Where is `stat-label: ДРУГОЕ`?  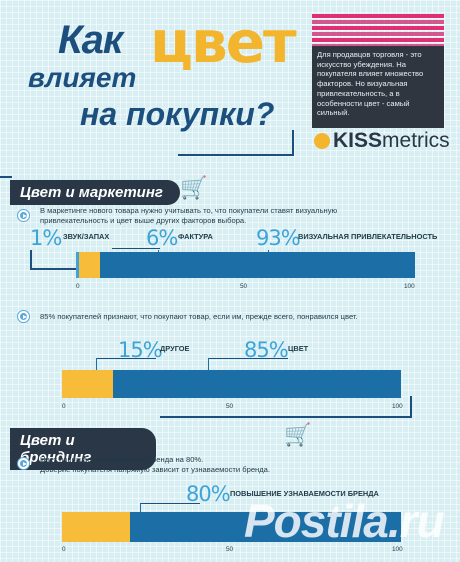 stat-label: ДРУГОЕ is located at coordinates (175, 348).